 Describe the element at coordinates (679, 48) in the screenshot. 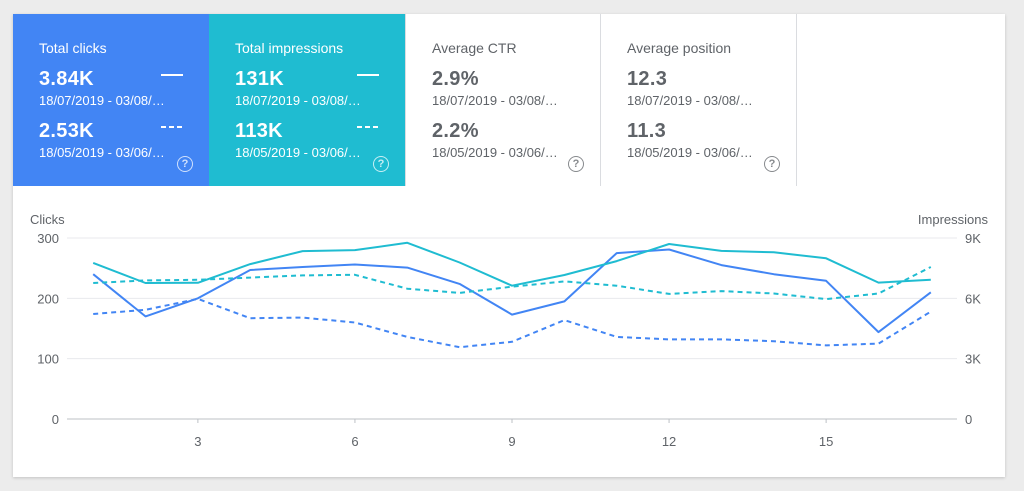

I see `metric-title: Average position` at that location.